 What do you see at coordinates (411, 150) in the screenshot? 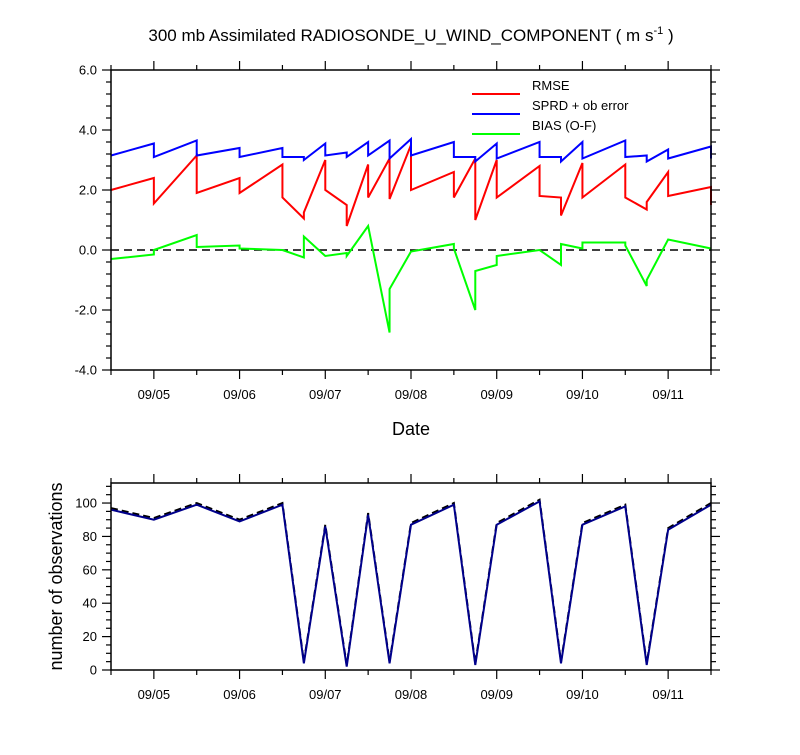
I see `series-line-sprd-ob-error` at bounding box center [411, 150].